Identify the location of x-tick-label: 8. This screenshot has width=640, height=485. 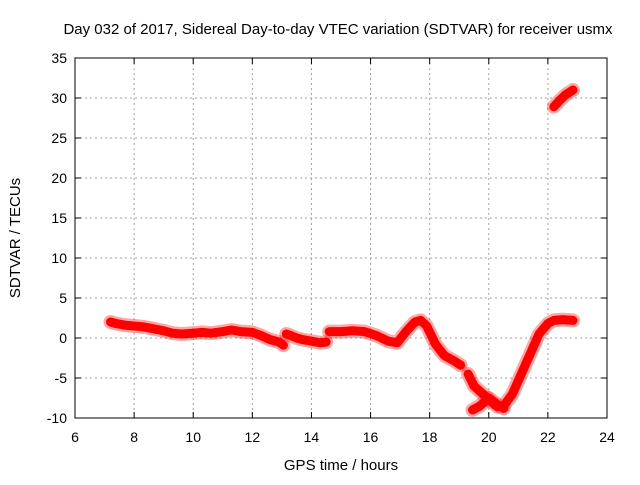
(134, 437).